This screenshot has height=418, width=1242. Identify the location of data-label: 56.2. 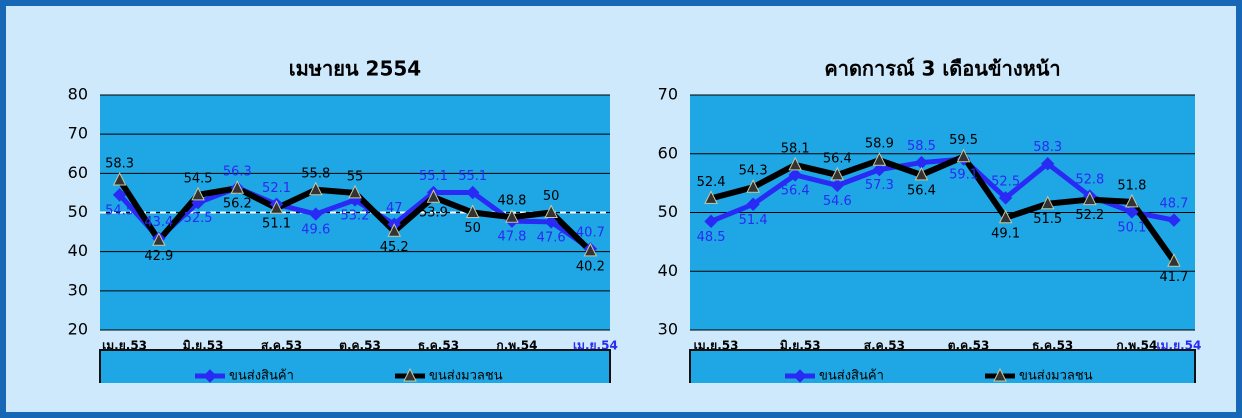
(237, 204).